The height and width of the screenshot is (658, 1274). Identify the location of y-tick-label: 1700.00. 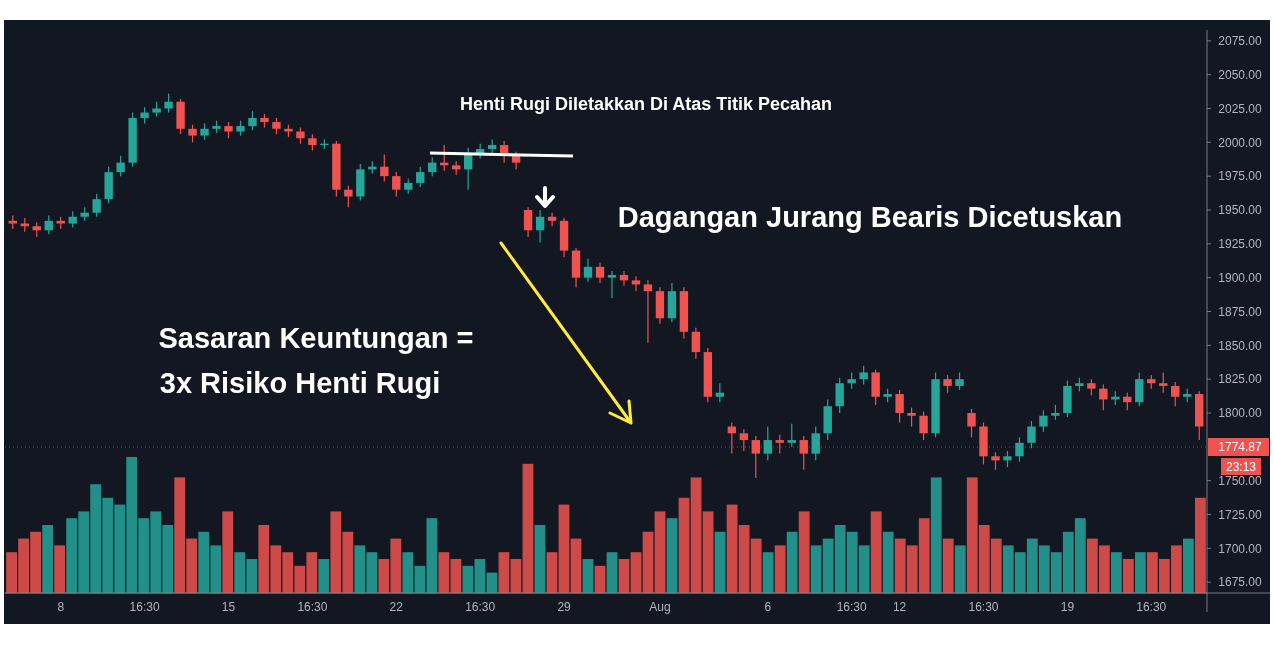
(1240, 548).